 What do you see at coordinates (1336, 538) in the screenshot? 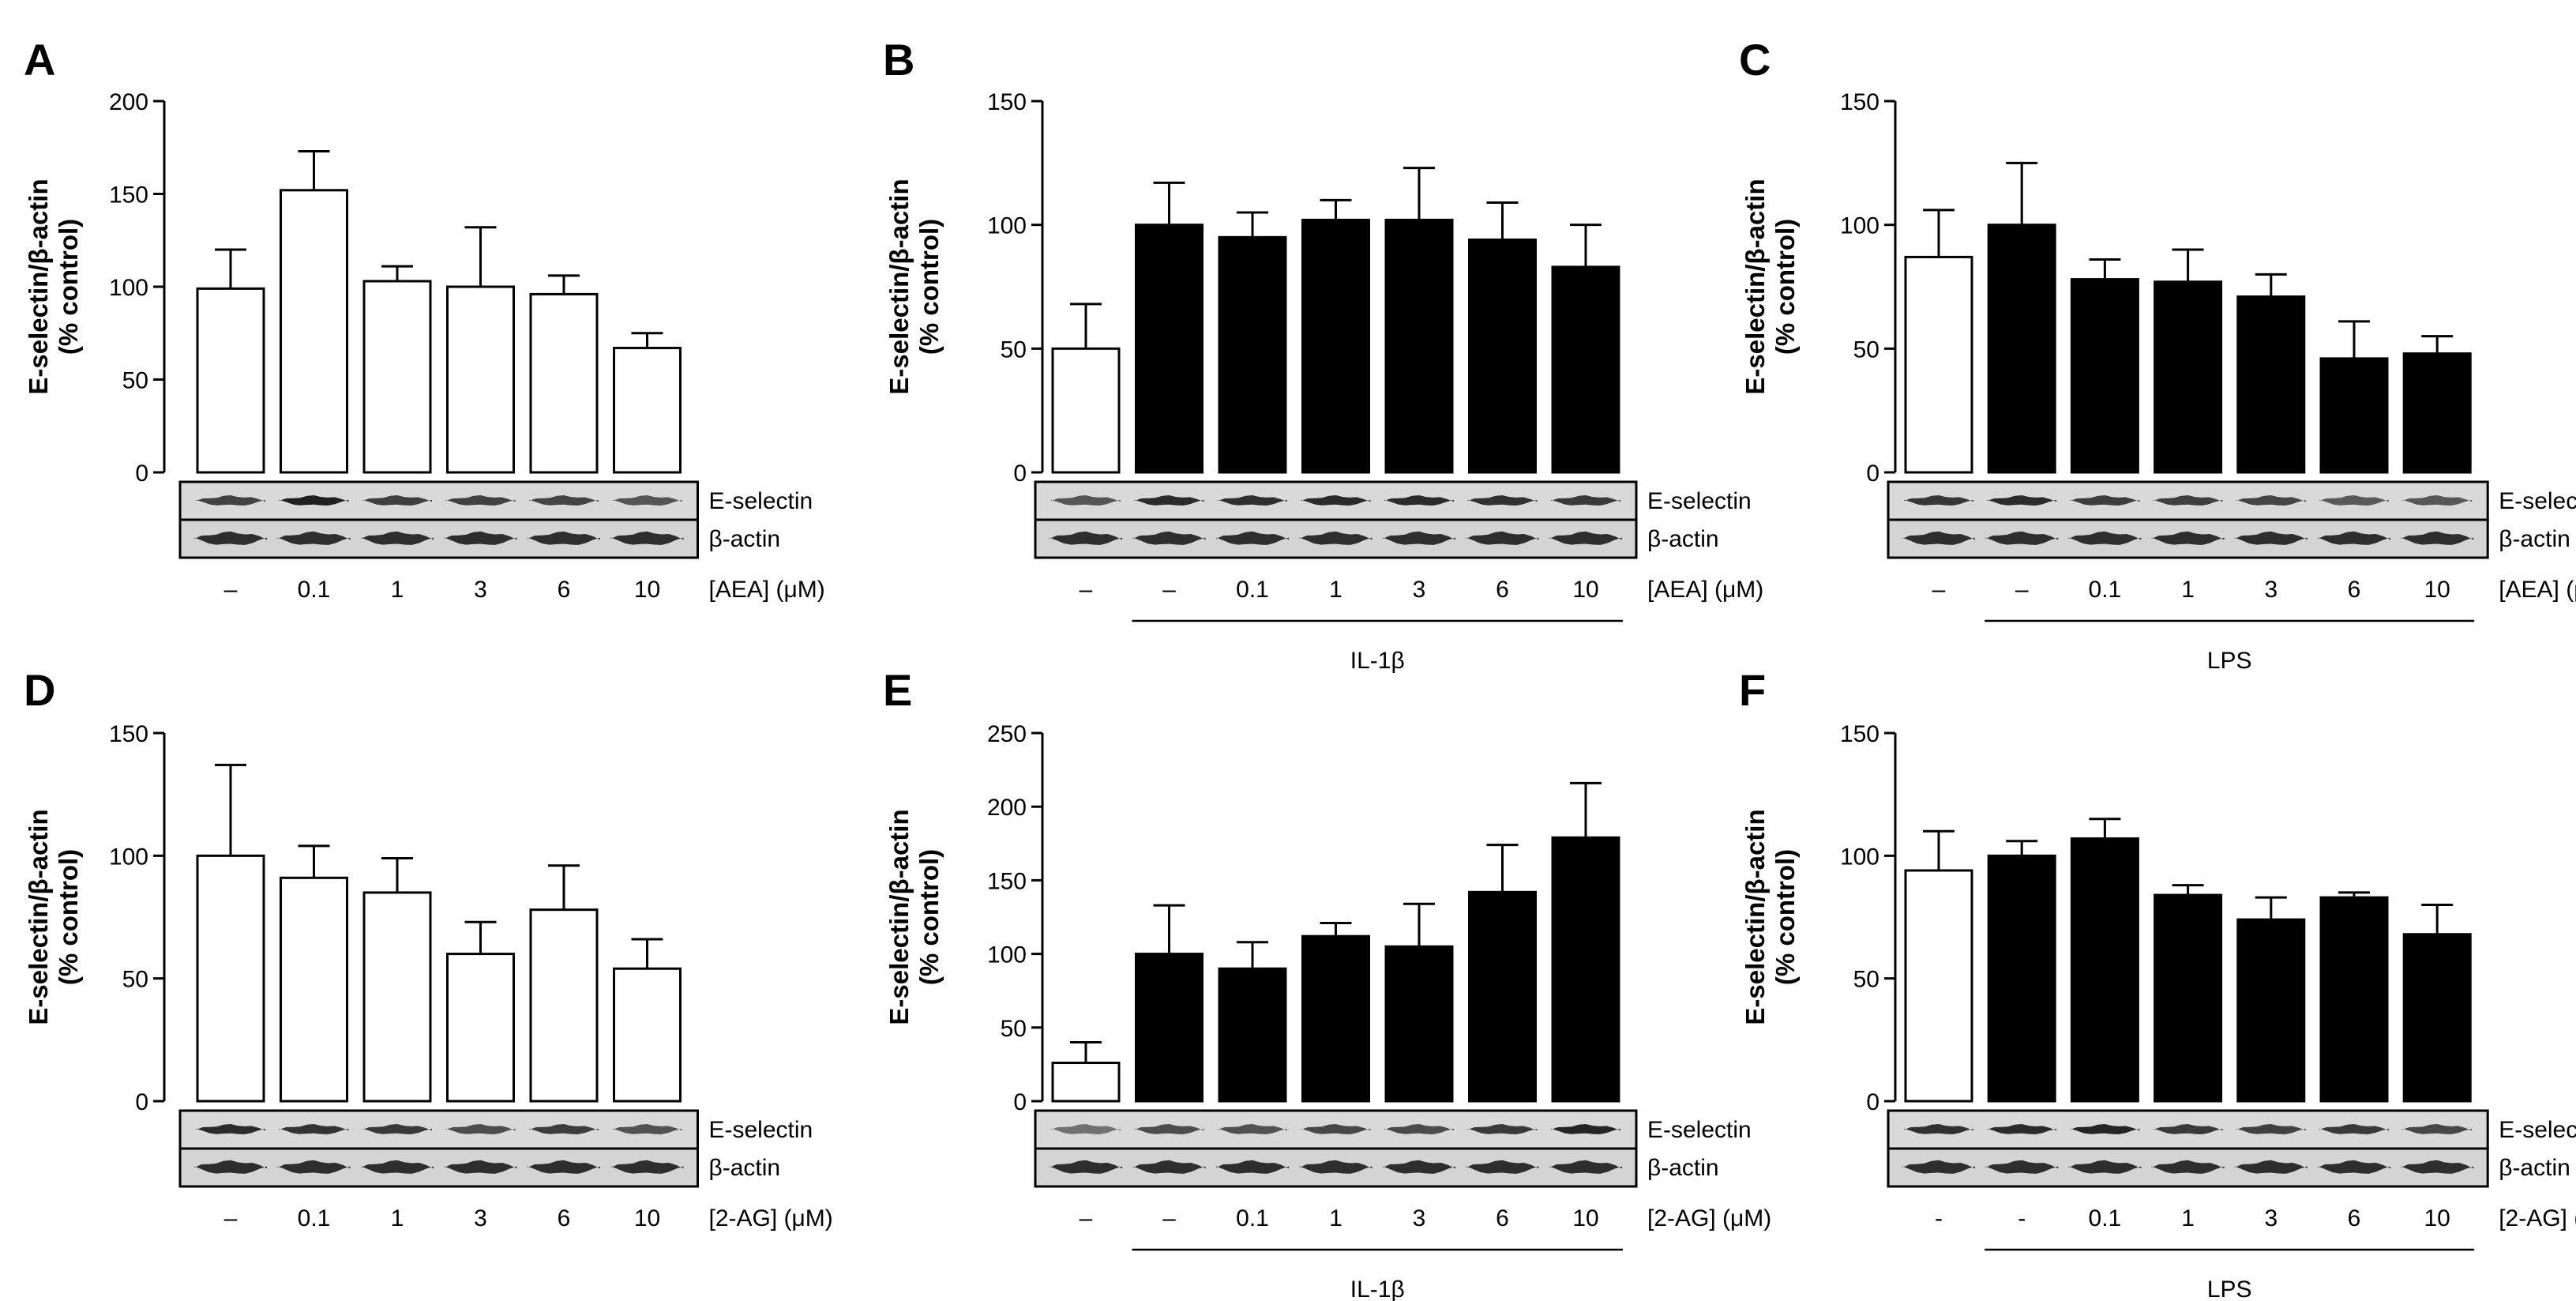
I see `blot-row-beta-actin` at bounding box center [1336, 538].